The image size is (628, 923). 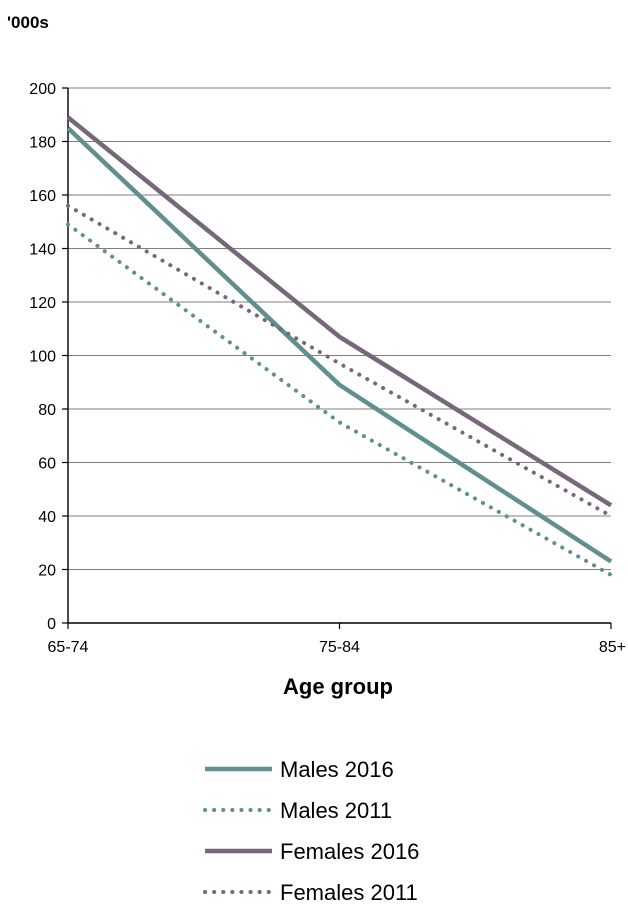 I want to click on x-tick-label: 75-84, so click(x=339, y=647).